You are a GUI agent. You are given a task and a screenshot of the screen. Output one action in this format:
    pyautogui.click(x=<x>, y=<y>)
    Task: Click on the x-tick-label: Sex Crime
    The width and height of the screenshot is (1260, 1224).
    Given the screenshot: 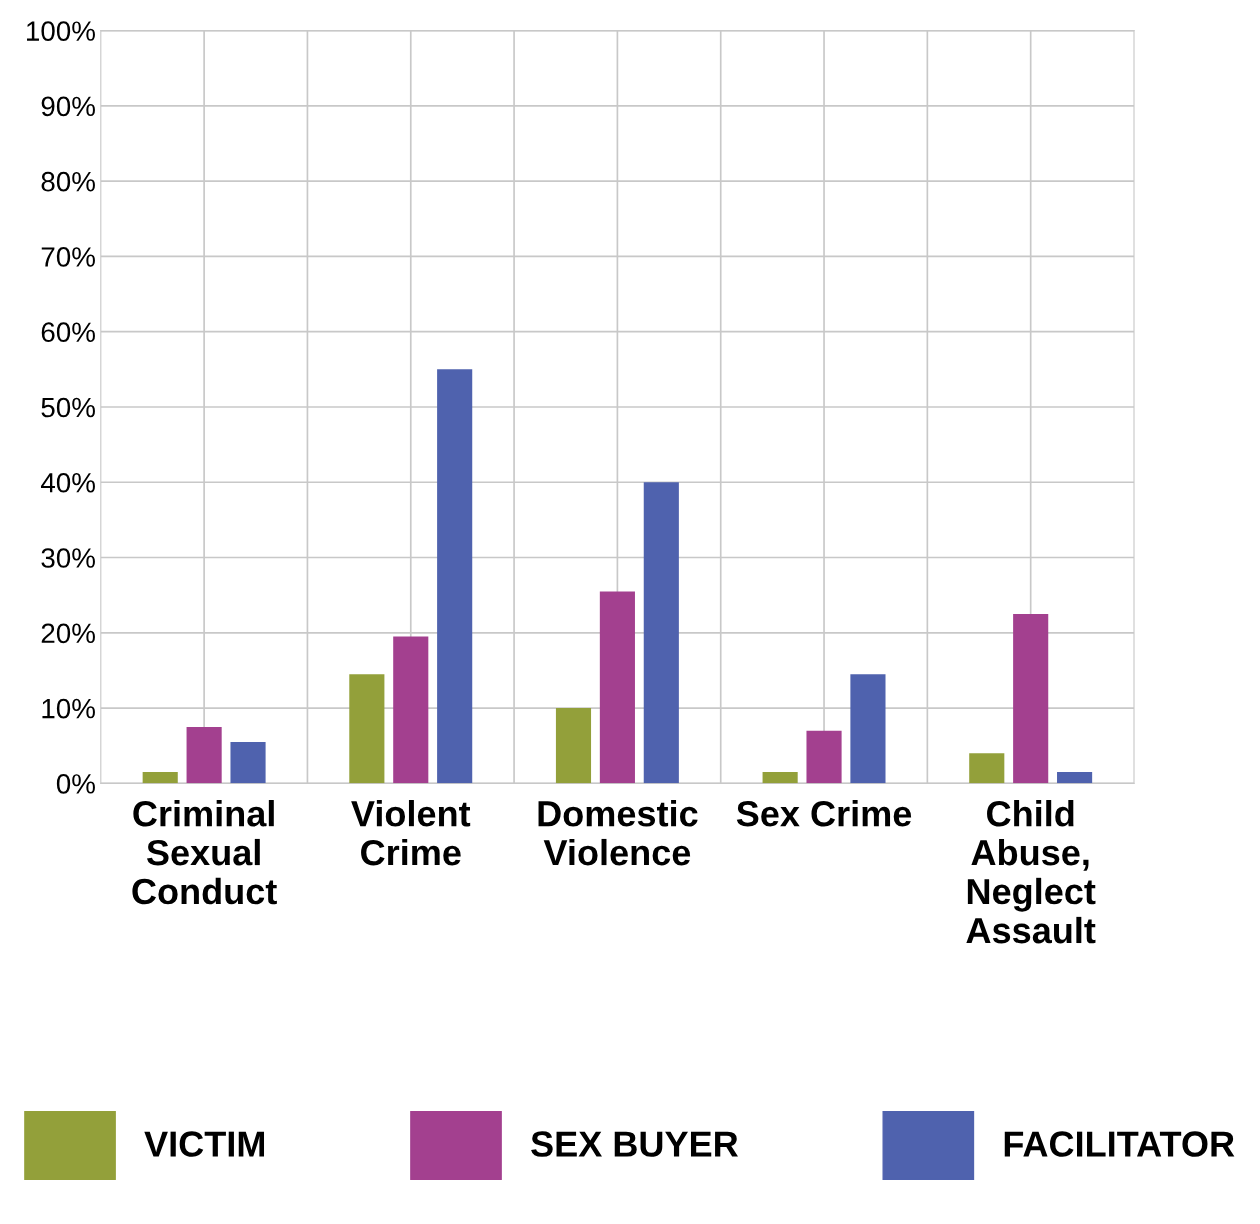 What is the action you would take?
    pyautogui.click(x=824, y=813)
    